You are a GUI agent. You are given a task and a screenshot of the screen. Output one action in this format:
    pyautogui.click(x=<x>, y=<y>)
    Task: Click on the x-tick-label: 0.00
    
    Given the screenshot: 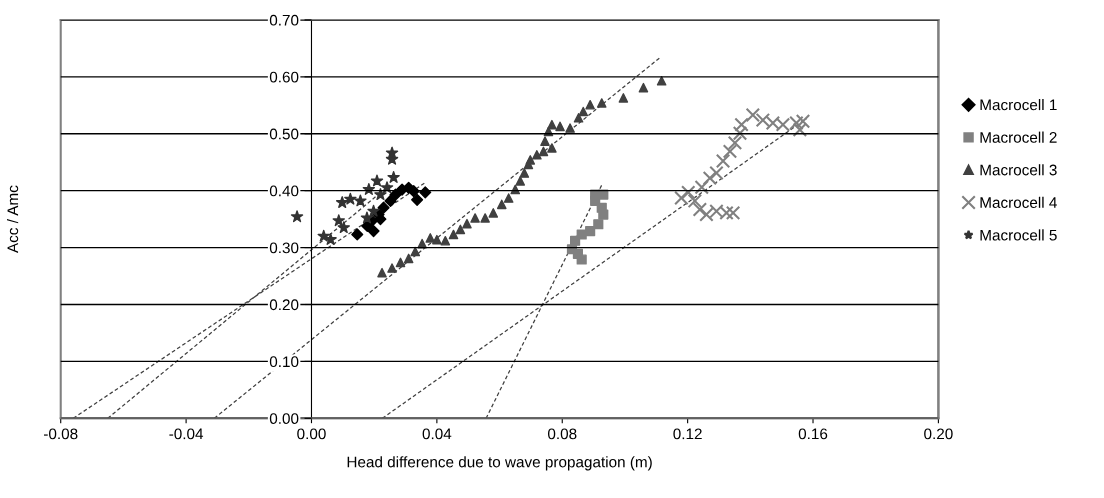 What is the action you would take?
    pyautogui.click(x=311, y=434)
    